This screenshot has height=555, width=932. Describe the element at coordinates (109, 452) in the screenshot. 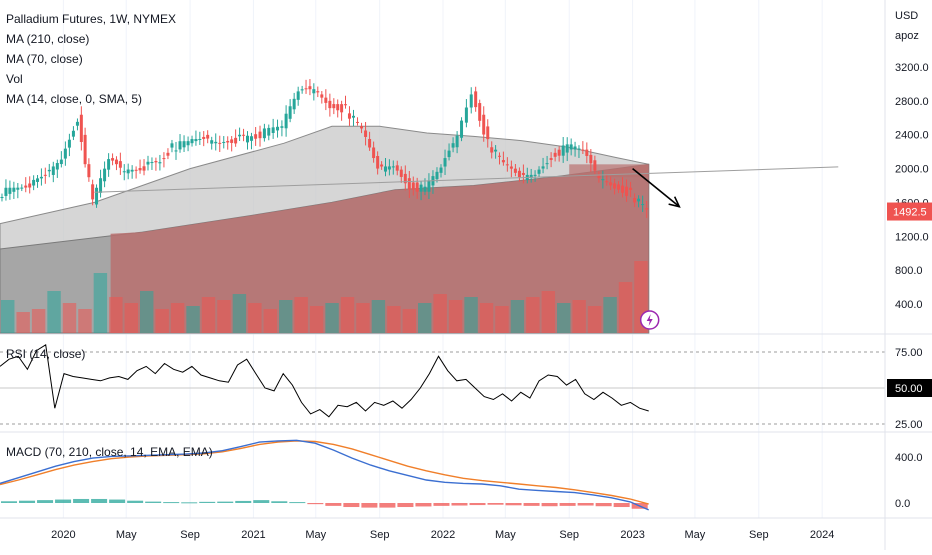

I see `macd-title: MACD (70, 210, close, 14, EMA, EMA)` at that location.